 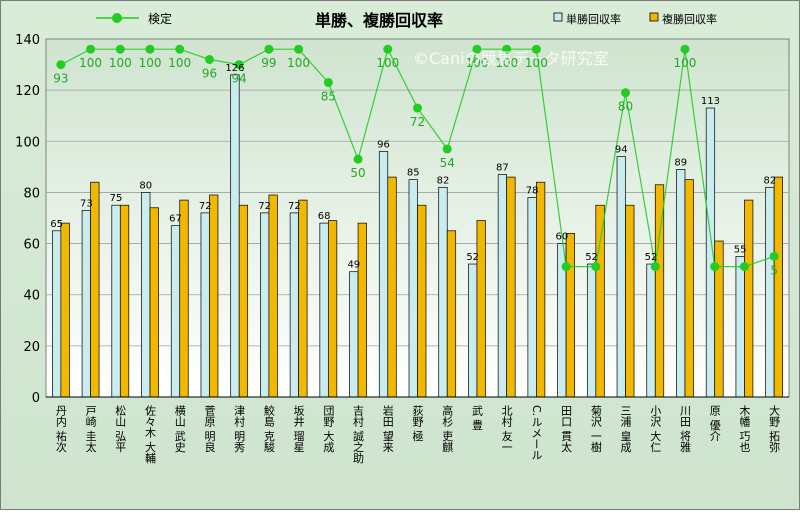 I want to click on x-tick-label: 丹内 祐次, so click(x=60, y=429).